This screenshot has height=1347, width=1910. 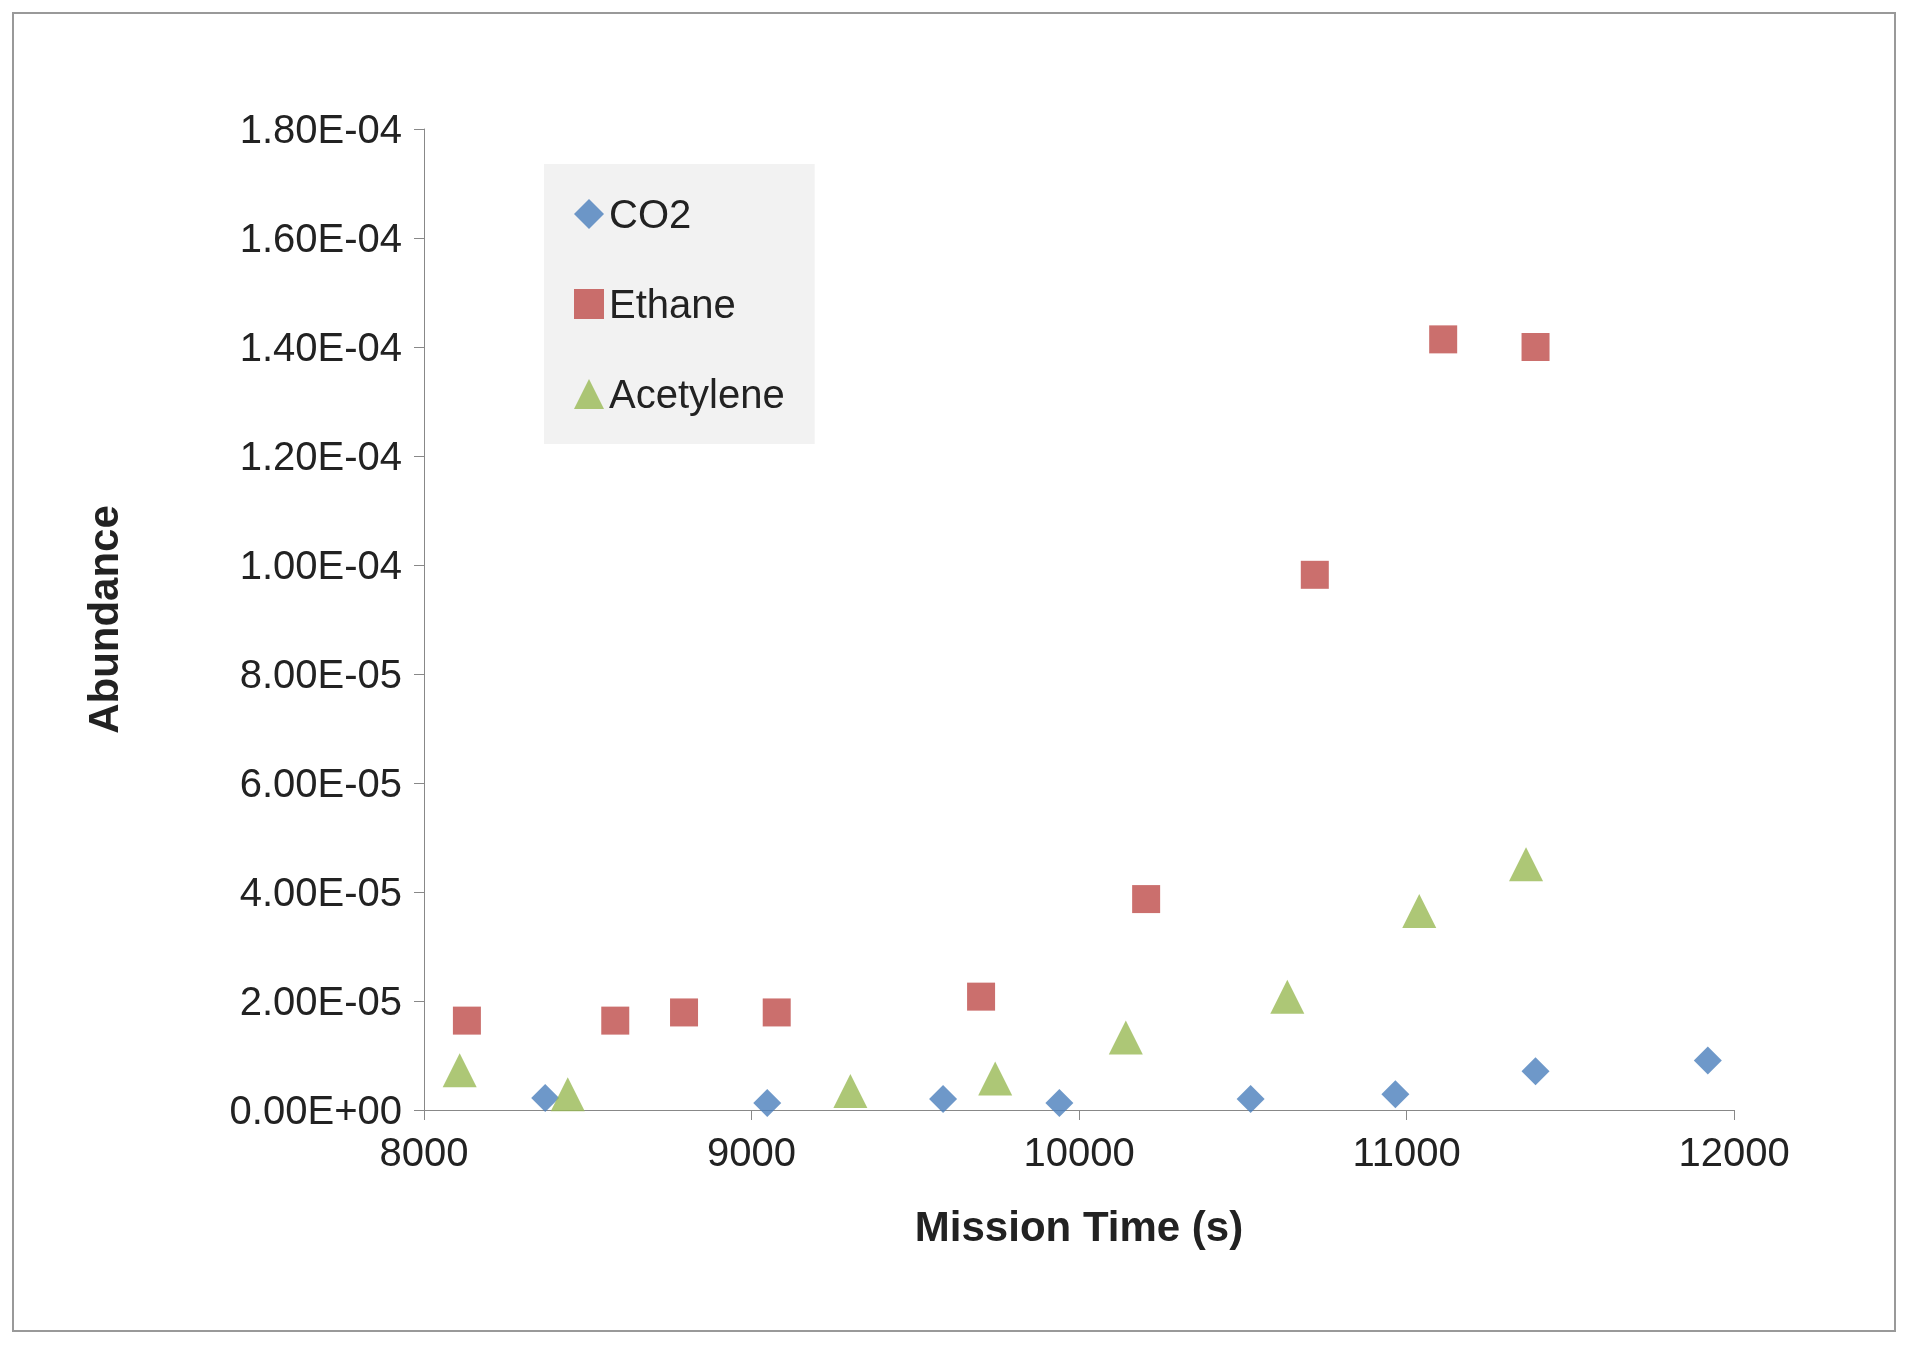 I want to click on y-tick-label: 4.00E-05, so click(x=320, y=892).